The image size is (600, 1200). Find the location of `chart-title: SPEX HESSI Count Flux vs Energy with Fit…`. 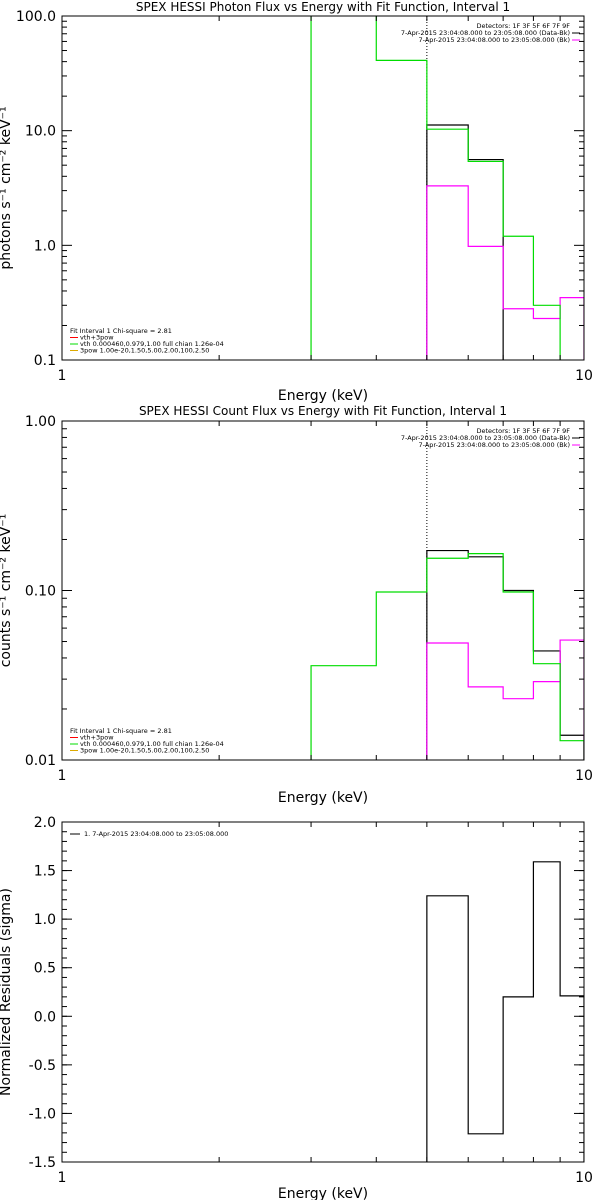

chart-title: SPEX HESSI Count Flux vs Energy with Fit… is located at coordinates (323, 411).